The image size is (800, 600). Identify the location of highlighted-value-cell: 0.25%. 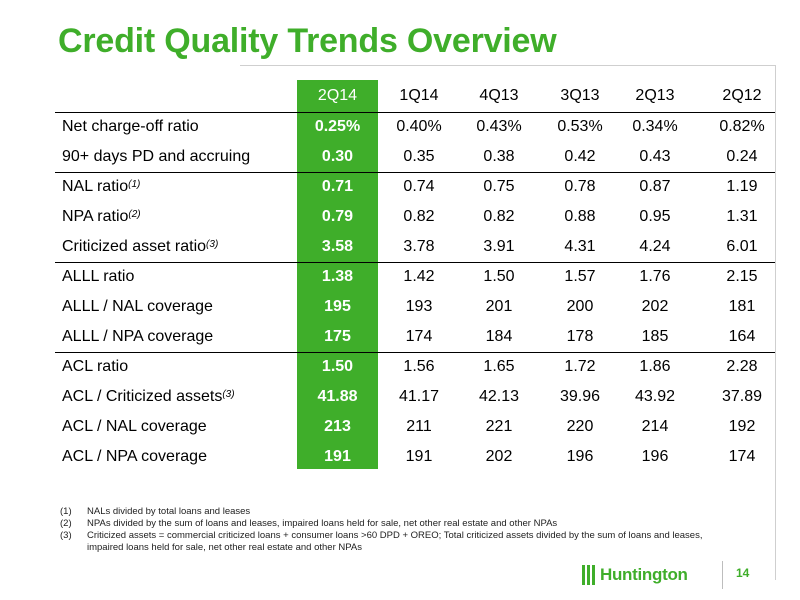
(337, 126).